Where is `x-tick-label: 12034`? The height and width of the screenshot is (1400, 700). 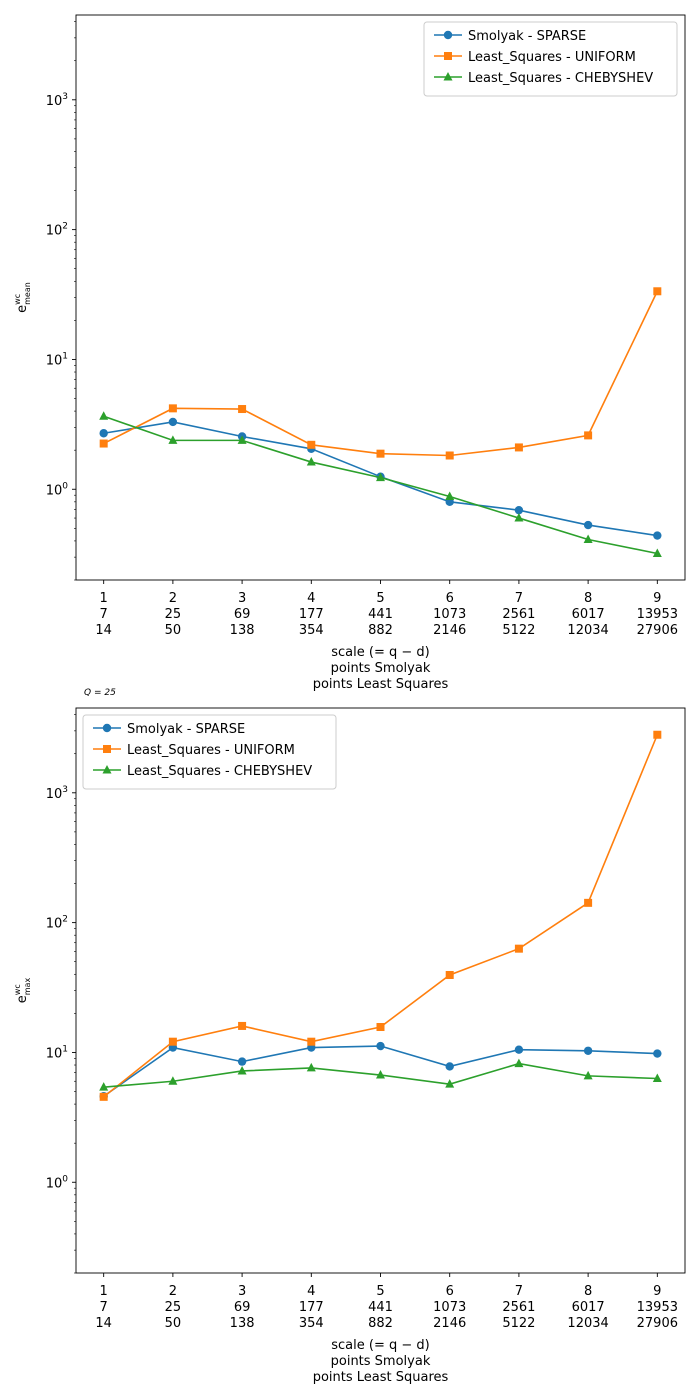
x-tick-label: 12034 is located at coordinates (587, 1323).